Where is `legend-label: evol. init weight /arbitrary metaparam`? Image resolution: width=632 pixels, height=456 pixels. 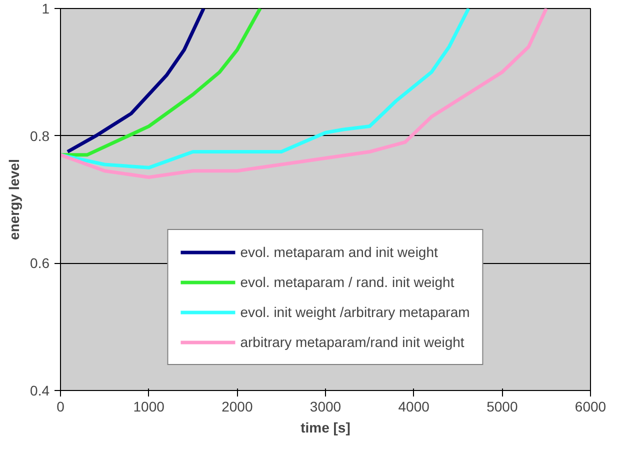 legend-label: evol. init weight /arbitrary metaparam is located at coordinates (355, 312).